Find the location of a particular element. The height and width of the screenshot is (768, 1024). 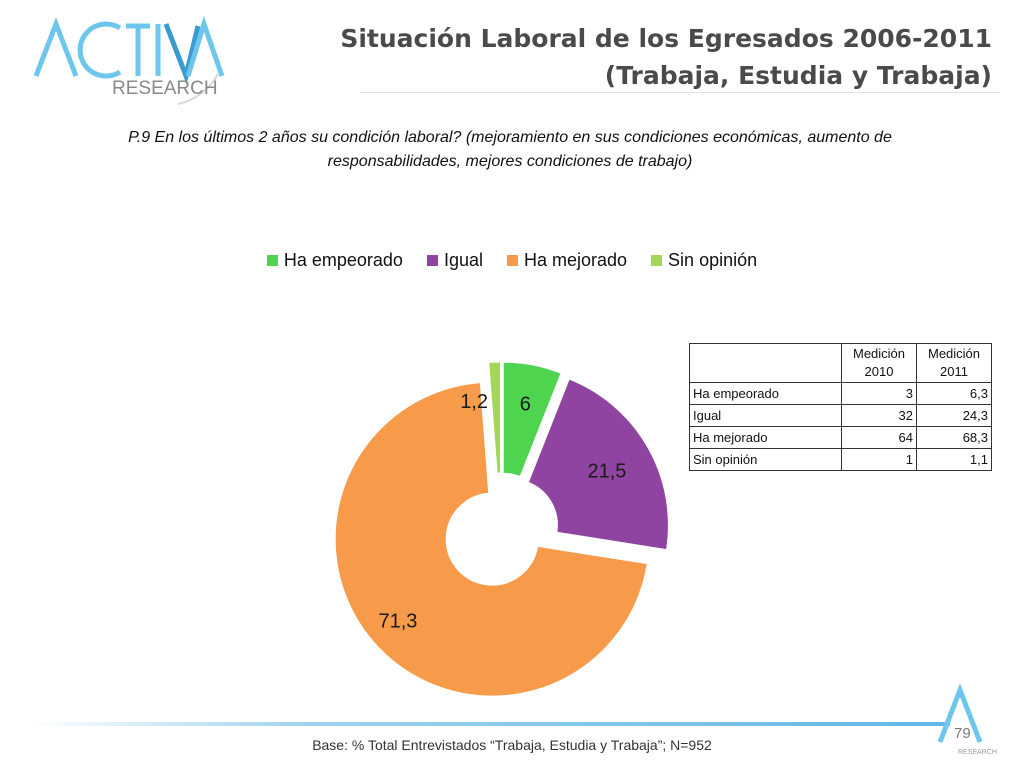

table-cell-label: Ha mejorado is located at coordinates (765, 437).